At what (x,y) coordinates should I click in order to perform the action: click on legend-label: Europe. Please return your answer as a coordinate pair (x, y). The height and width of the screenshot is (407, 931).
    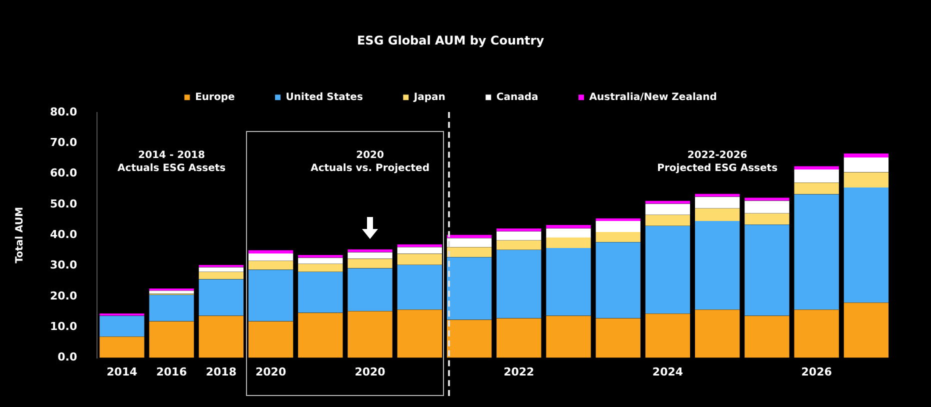
    Looking at the image, I should click on (215, 97).